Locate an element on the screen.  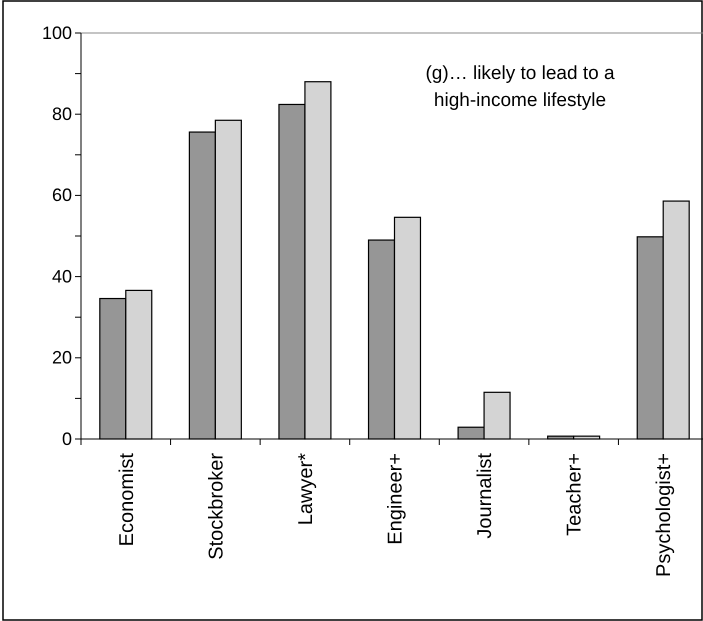
y-tick-label: 100 is located at coordinates (57, 32).